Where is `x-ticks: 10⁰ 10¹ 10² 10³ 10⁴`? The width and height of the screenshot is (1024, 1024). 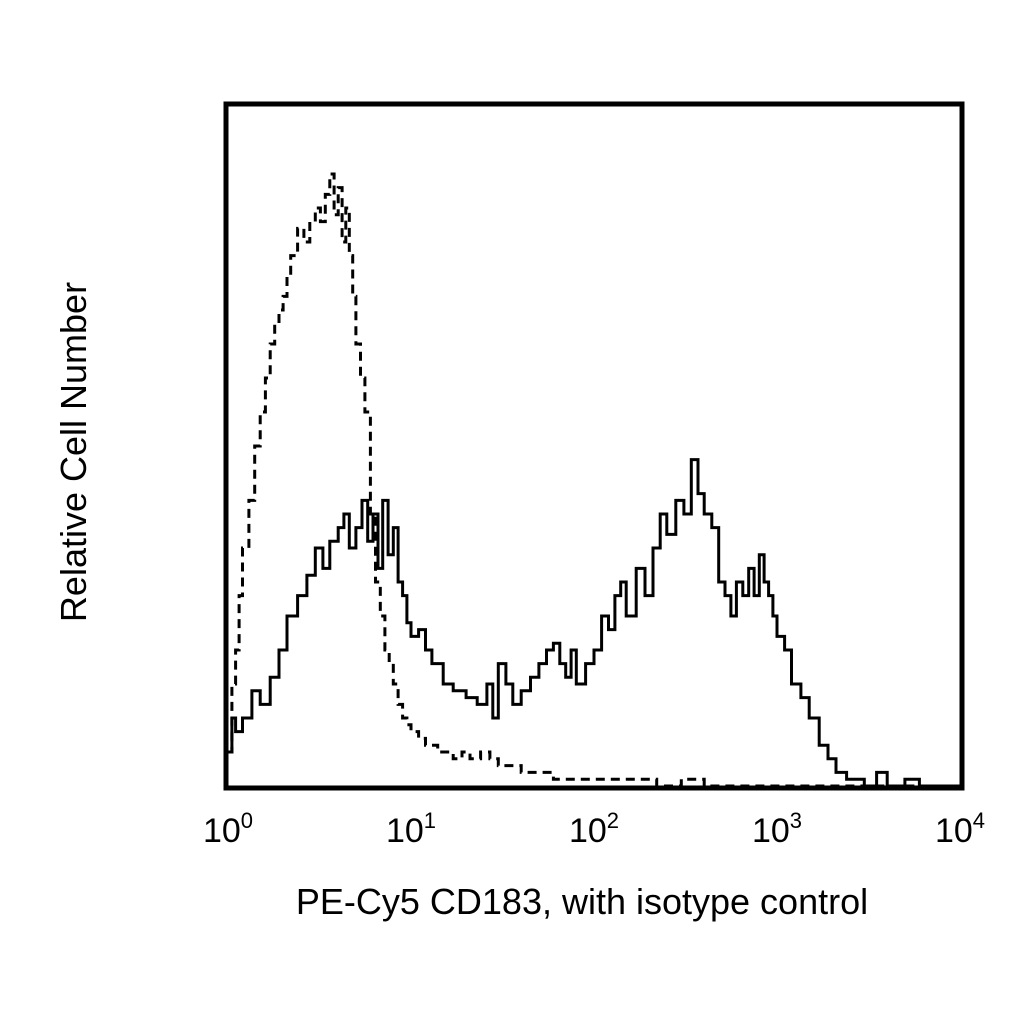 x-ticks: 10⁰ 10¹ 10² 10³ 10⁴ is located at coordinates (594, 829).